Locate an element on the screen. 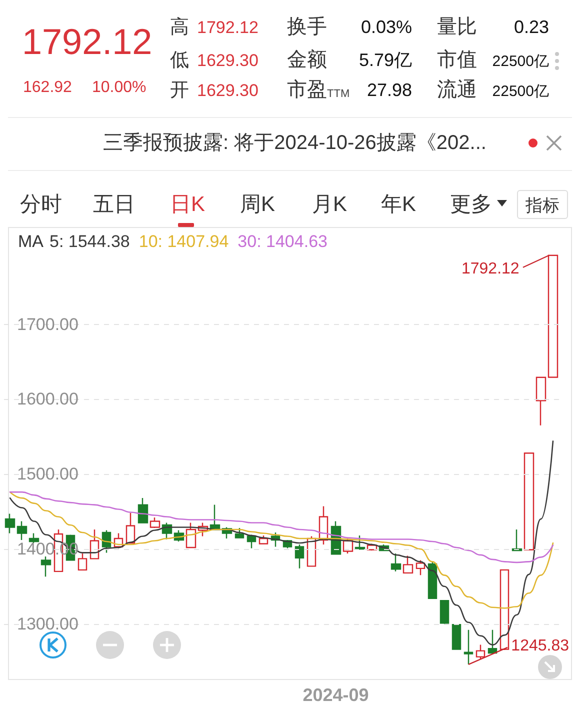 This screenshot has width=576, height=721. legend-title: MA is located at coordinates (31, 241).